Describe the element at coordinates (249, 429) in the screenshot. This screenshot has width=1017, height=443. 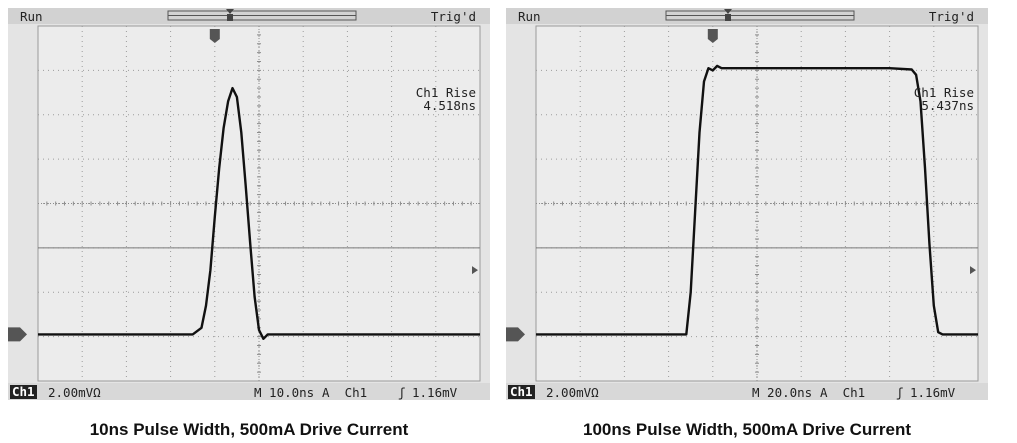
I see `chart-title: 10ns Pulse Width, 500mA Drive Current` at that location.